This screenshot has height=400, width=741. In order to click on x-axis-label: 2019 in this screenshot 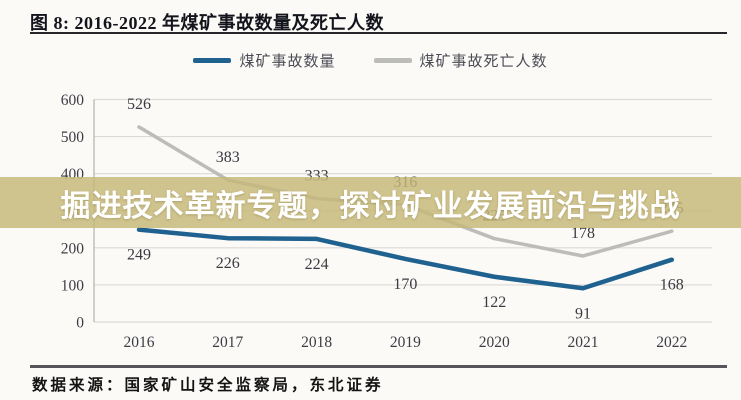, I will do `click(405, 342)`.